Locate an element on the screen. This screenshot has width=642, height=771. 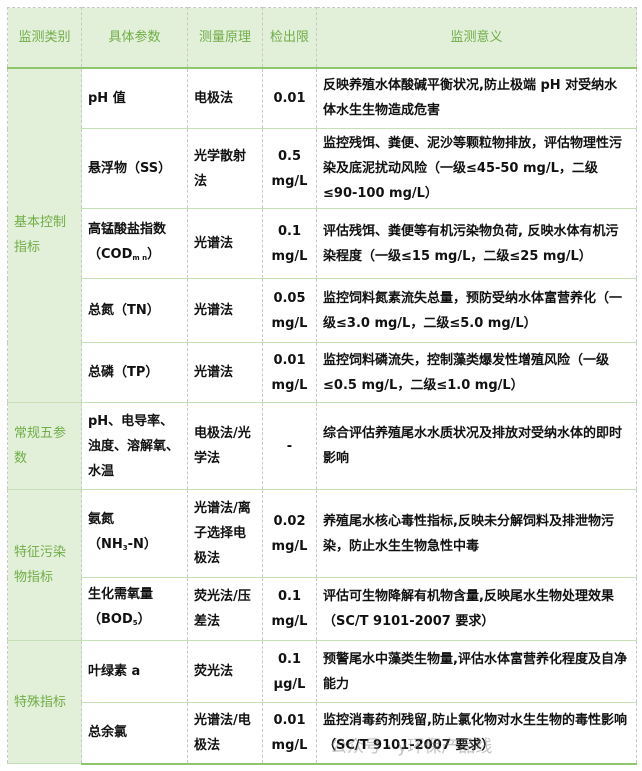
limit-cell: 0.02 mg/L is located at coordinates (289, 533).